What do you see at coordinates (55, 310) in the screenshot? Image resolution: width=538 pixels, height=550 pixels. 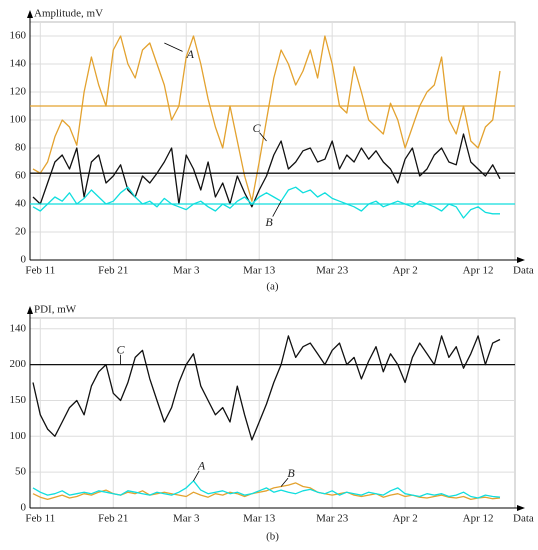 I see `y-axis-label: PDI, mW` at bounding box center [55, 310].